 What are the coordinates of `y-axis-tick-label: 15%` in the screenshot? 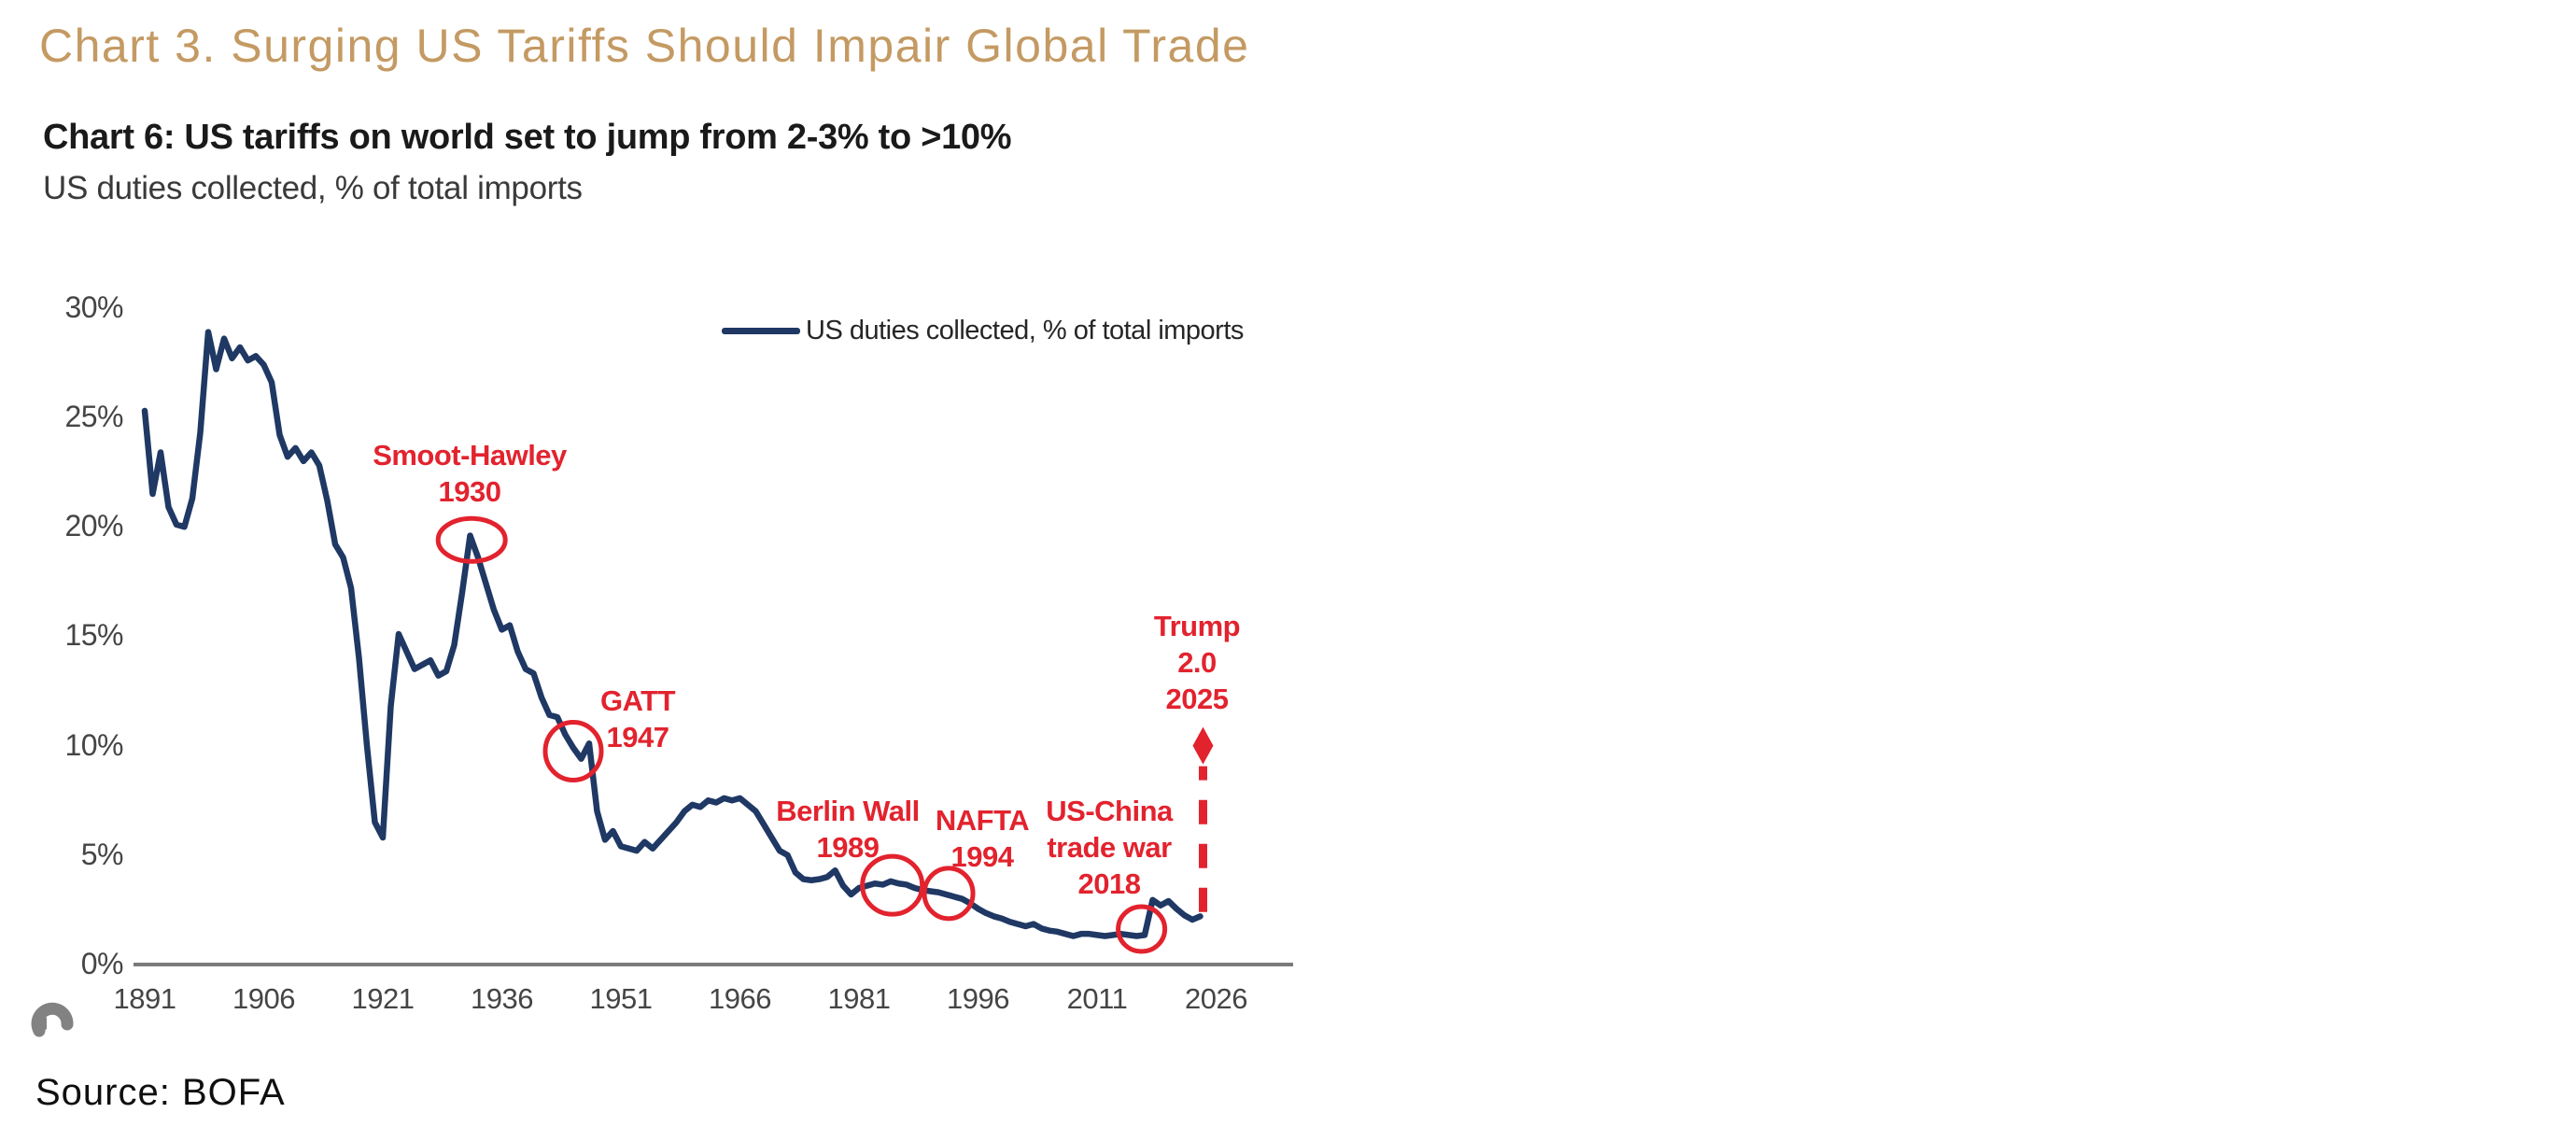 It's located at (93, 635).